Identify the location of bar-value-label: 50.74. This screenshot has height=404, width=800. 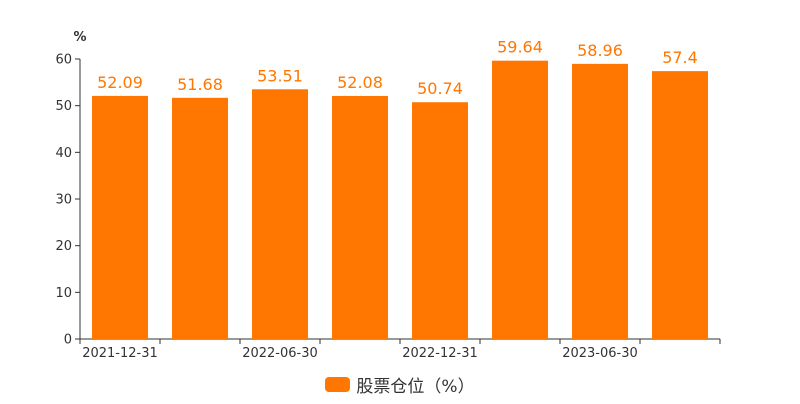
(440, 88).